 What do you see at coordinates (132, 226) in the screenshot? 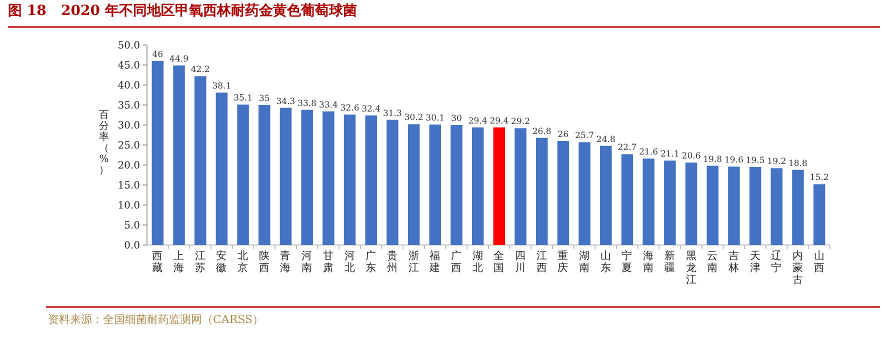
I see `y-tick-label: 5.0` at bounding box center [132, 226].